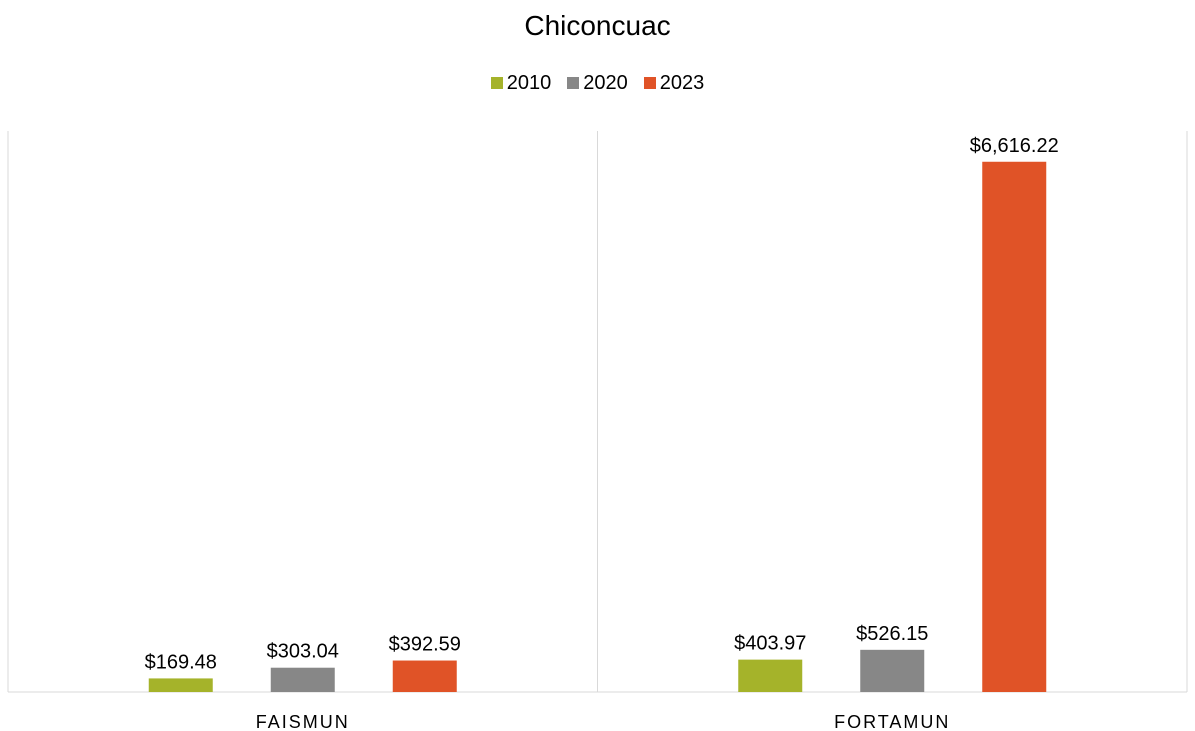 This screenshot has width=1195, height=731. Describe the element at coordinates (496, 83) in the screenshot. I see `legend-swatch-2010` at that location.